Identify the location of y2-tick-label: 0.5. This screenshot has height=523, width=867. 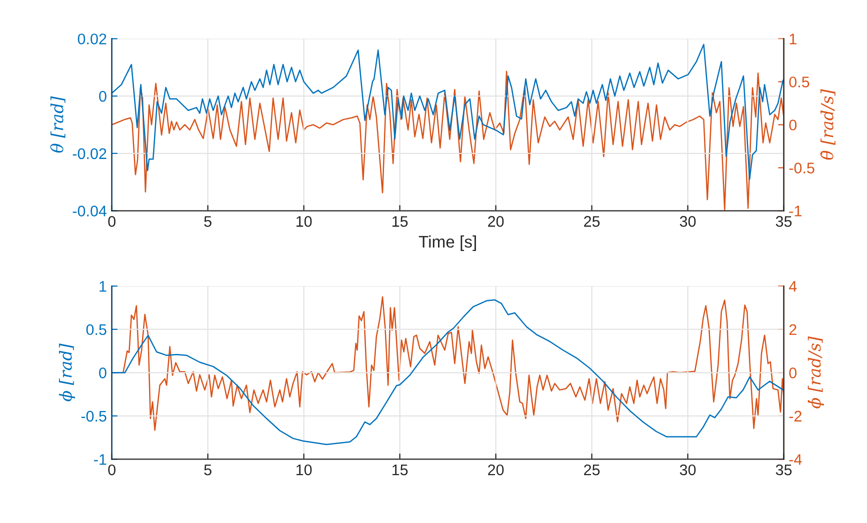
(799, 82).